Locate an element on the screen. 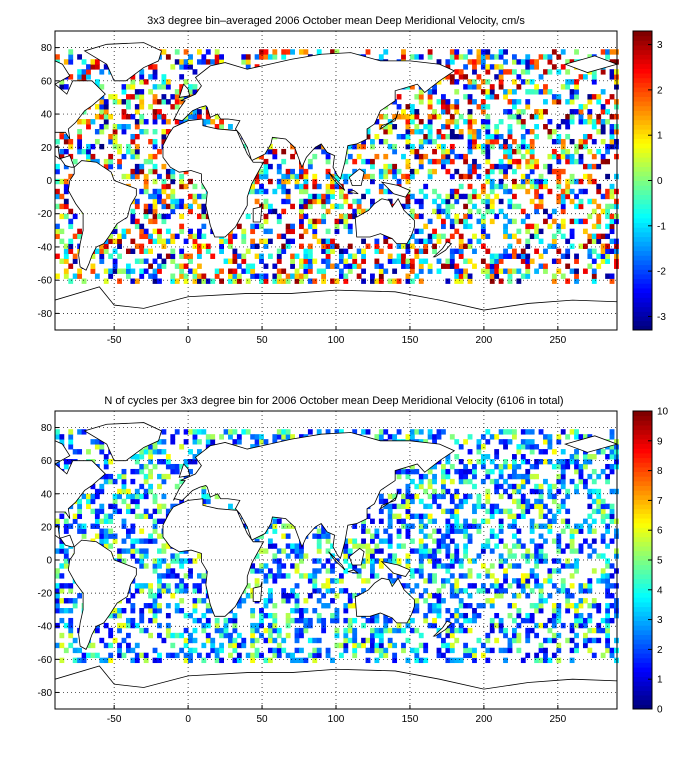  colorbar-segment is located at coordinates (642, 132).